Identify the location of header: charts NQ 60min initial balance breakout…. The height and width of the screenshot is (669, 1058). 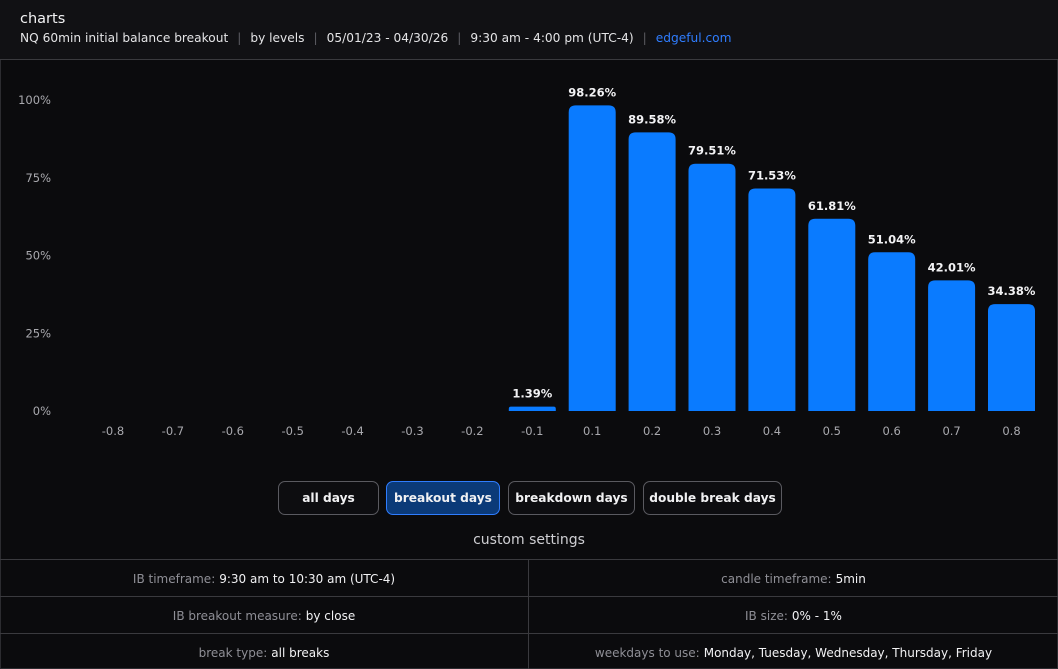
(529, 30).